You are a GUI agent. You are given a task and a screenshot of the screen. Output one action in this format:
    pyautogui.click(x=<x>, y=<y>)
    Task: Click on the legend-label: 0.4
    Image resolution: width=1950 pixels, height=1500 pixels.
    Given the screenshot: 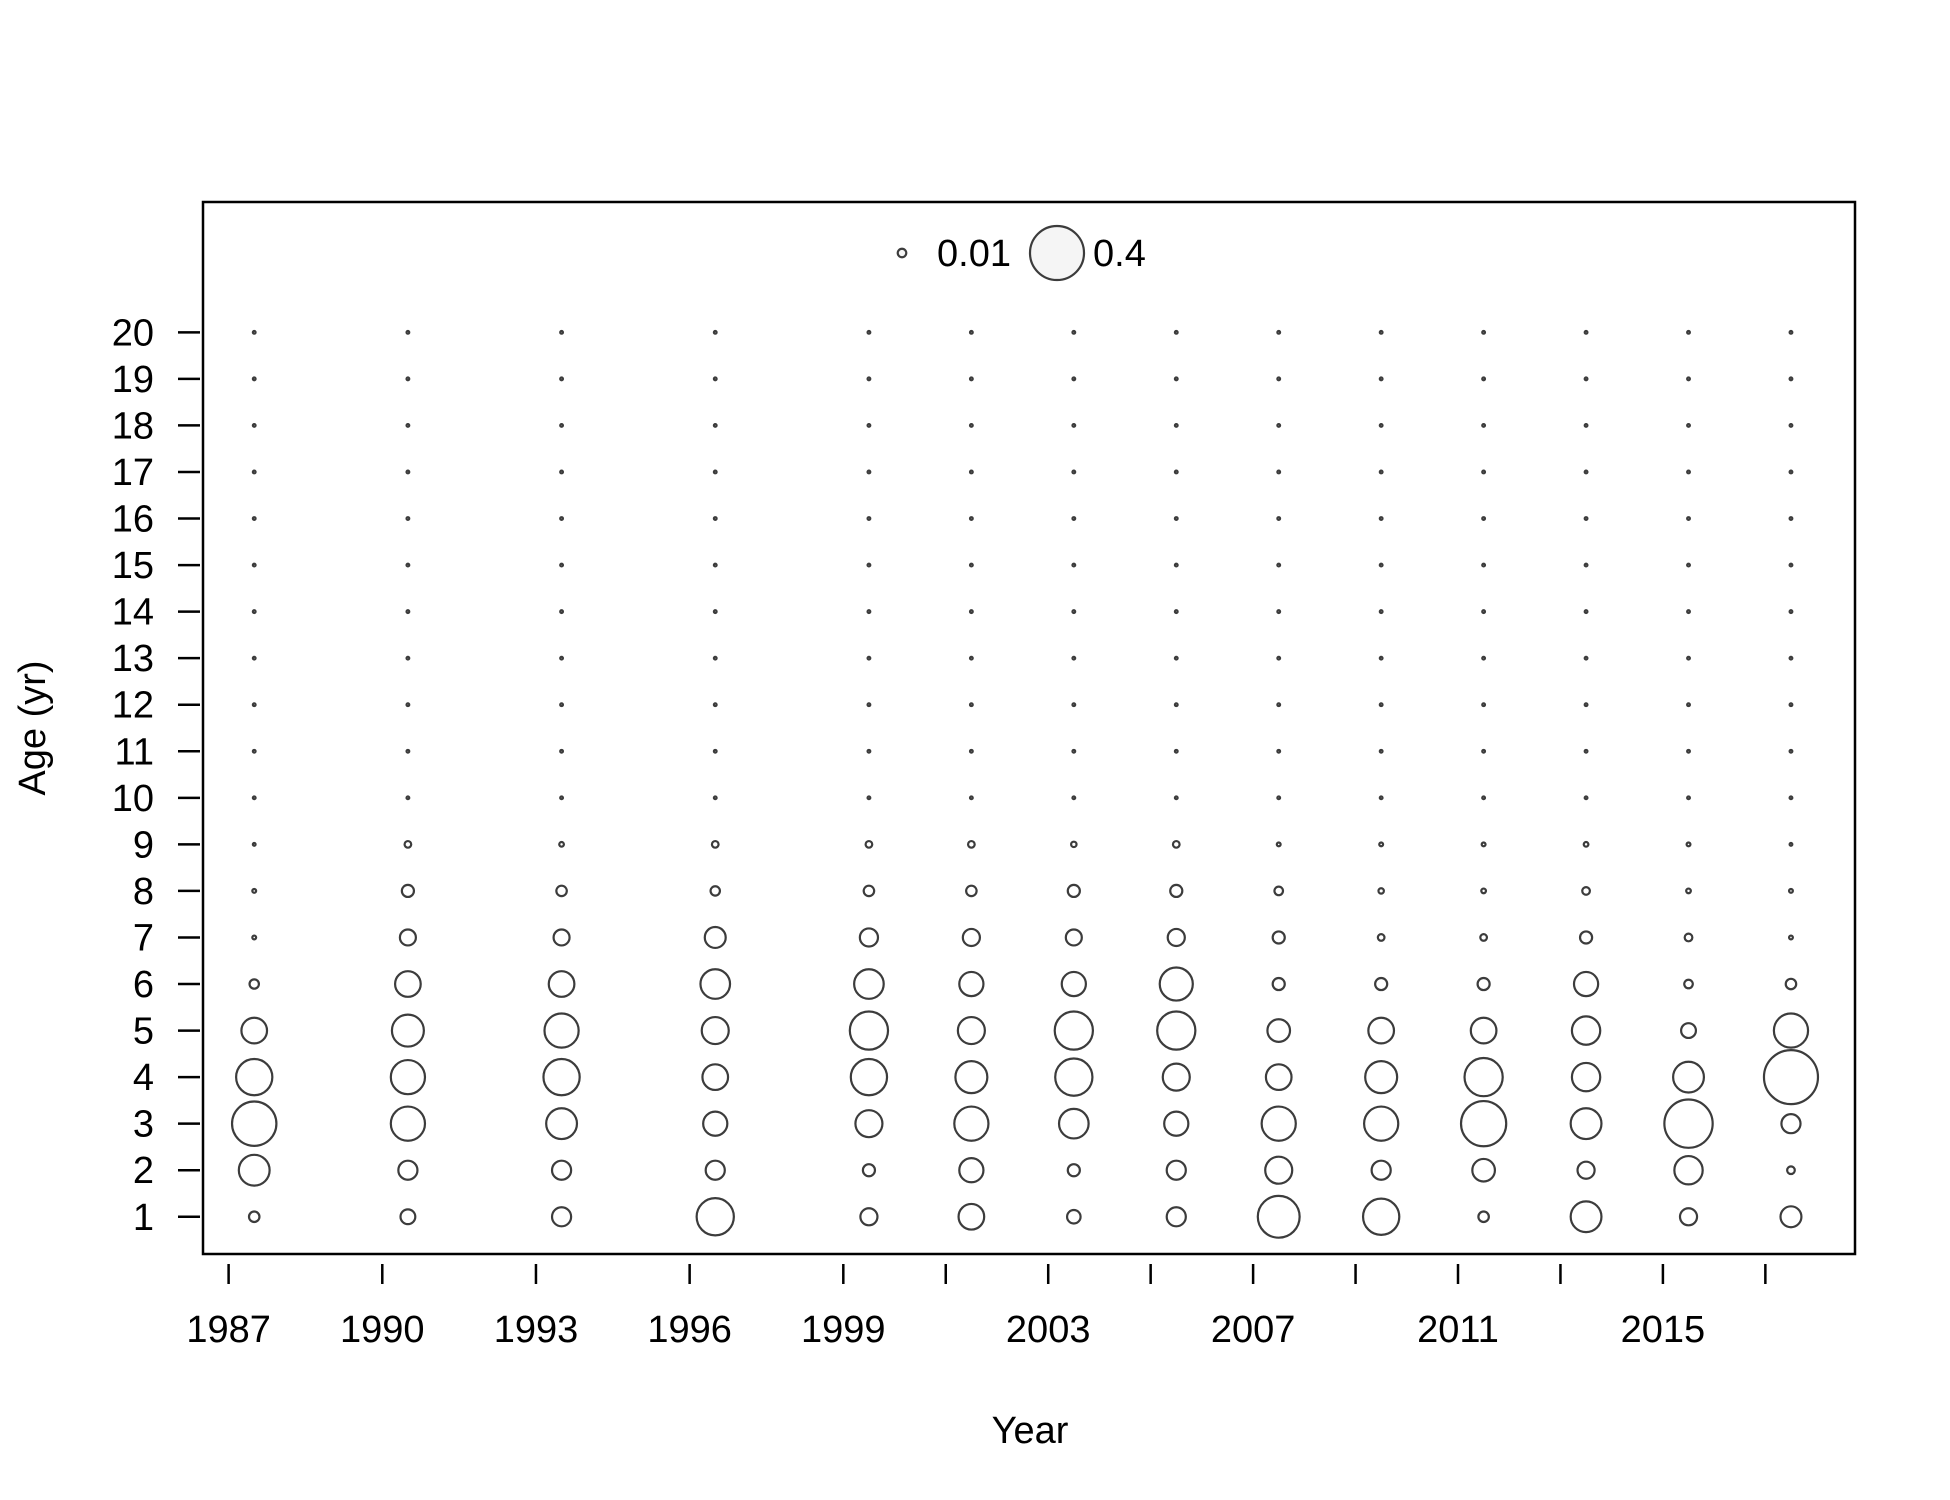 What is the action you would take?
    pyautogui.click(x=1119, y=254)
    